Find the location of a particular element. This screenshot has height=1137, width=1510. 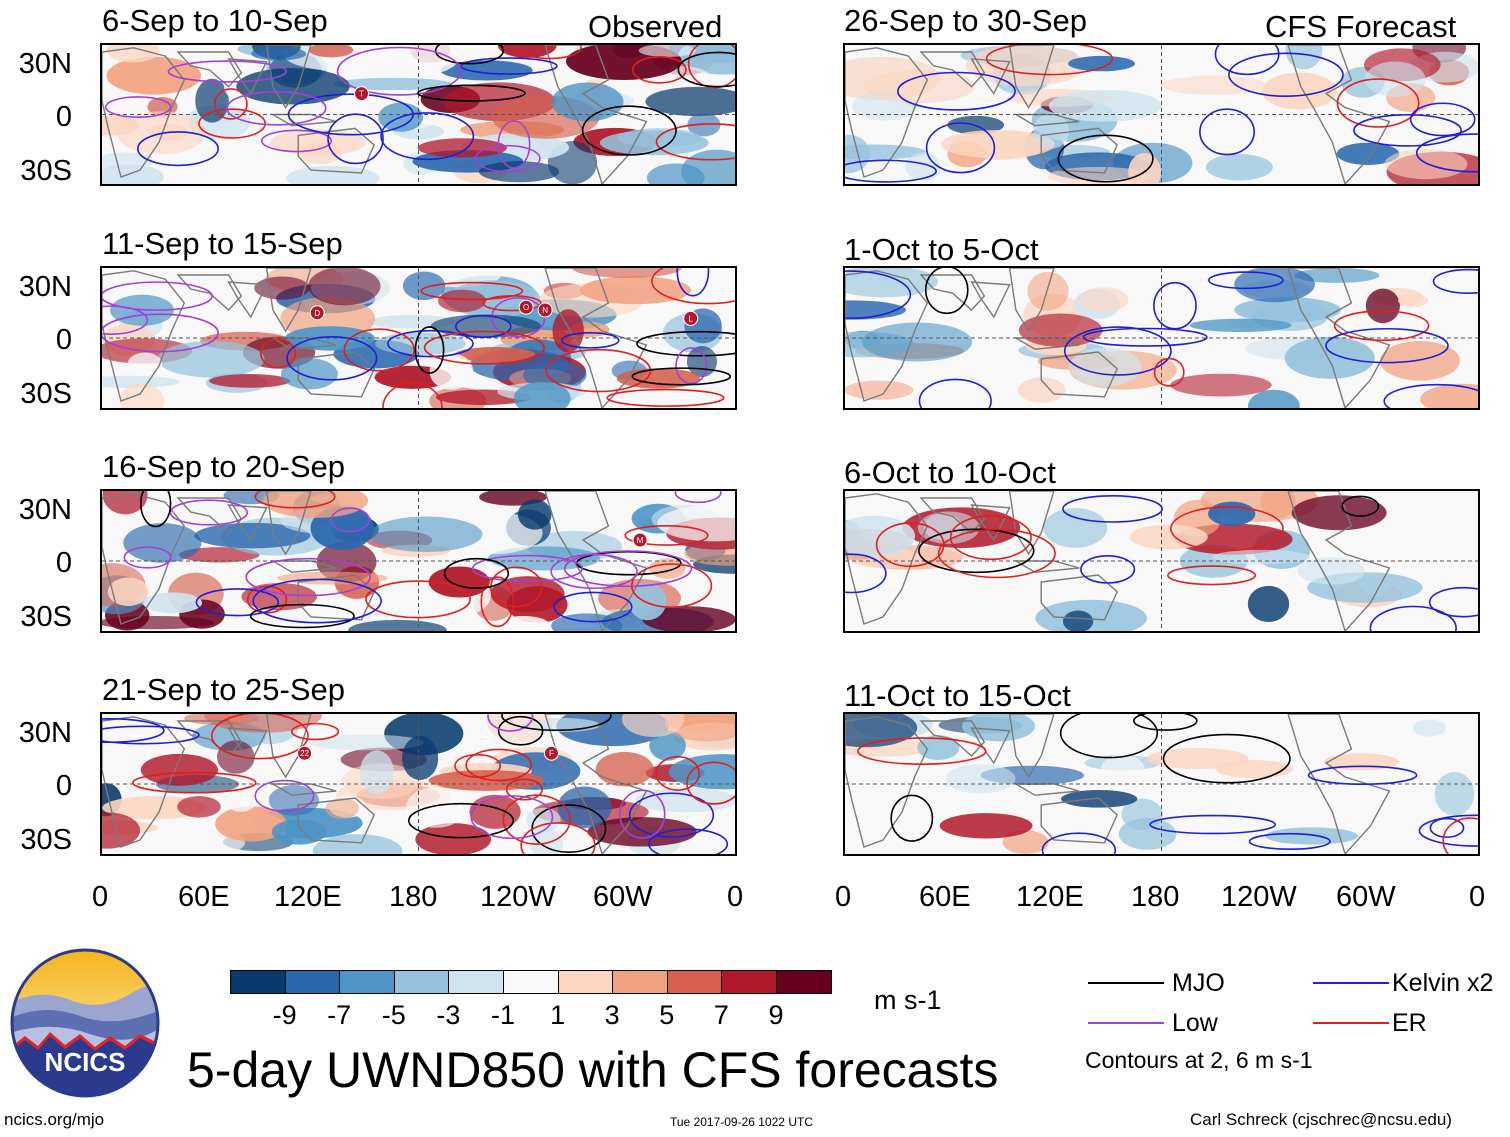

footer-url: ncics.org/mjo is located at coordinates (54, 1119).